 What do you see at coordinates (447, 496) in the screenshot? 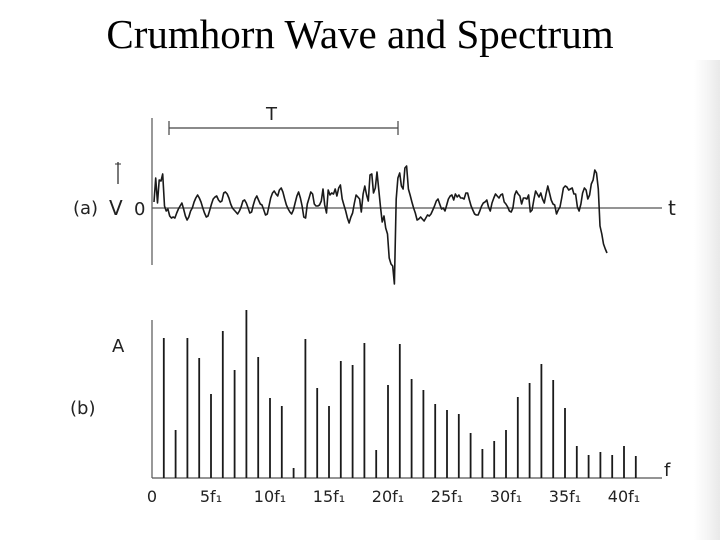
I see `spectrum-tick-label: 25f₁` at bounding box center [447, 496].